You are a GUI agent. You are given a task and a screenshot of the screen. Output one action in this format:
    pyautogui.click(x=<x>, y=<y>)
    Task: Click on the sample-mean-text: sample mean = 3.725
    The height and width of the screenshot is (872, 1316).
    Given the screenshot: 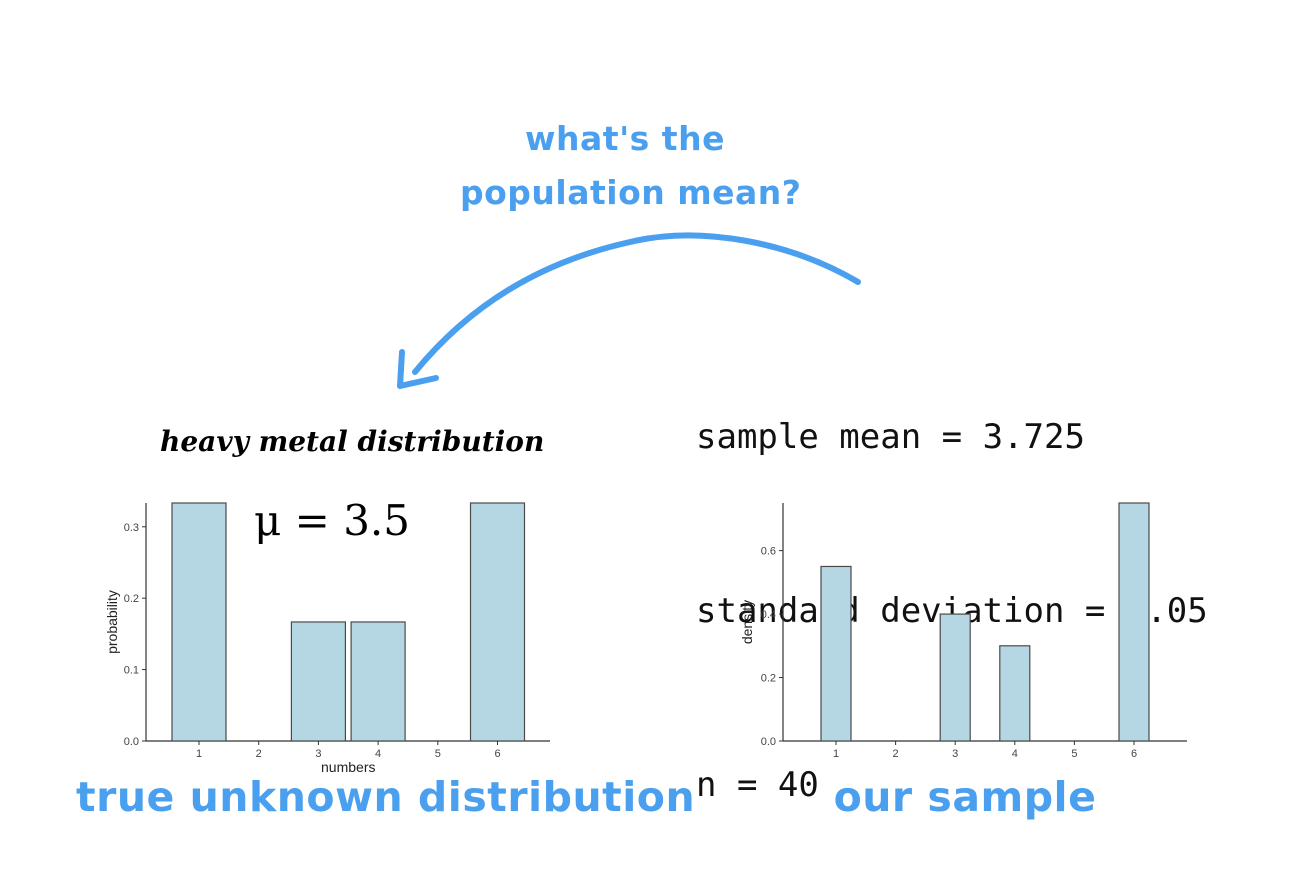 What is the action you would take?
    pyautogui.click(x=890, y=437)
    